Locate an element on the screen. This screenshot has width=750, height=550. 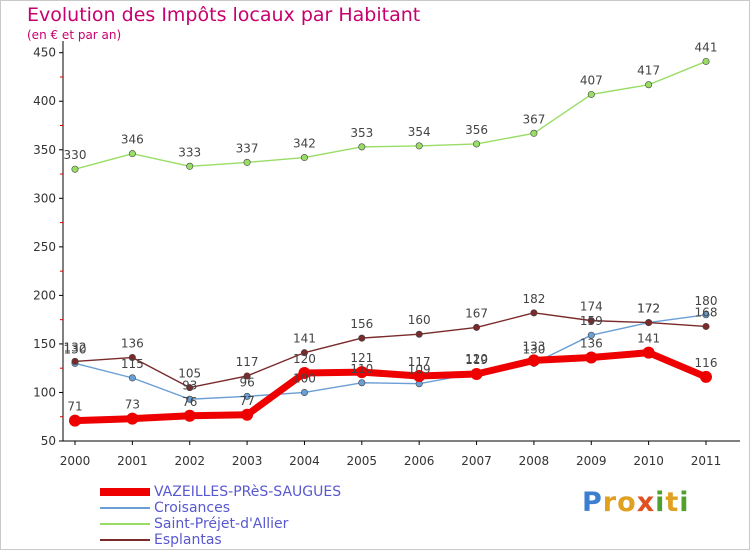
data-label: 121 is located at coordinates (361, 358).